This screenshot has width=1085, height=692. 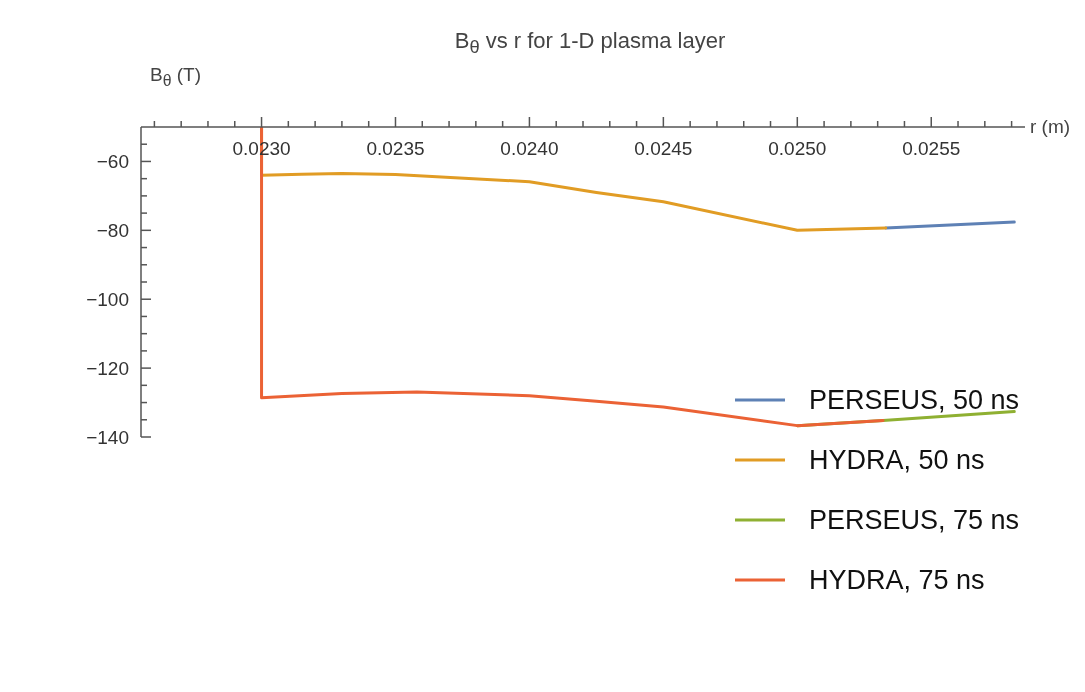 What do you see at coordinates (914, 520) in the screenshot?
I see `legend-label: PERSEUS, 75 ns` at bounding box center [914, 520].